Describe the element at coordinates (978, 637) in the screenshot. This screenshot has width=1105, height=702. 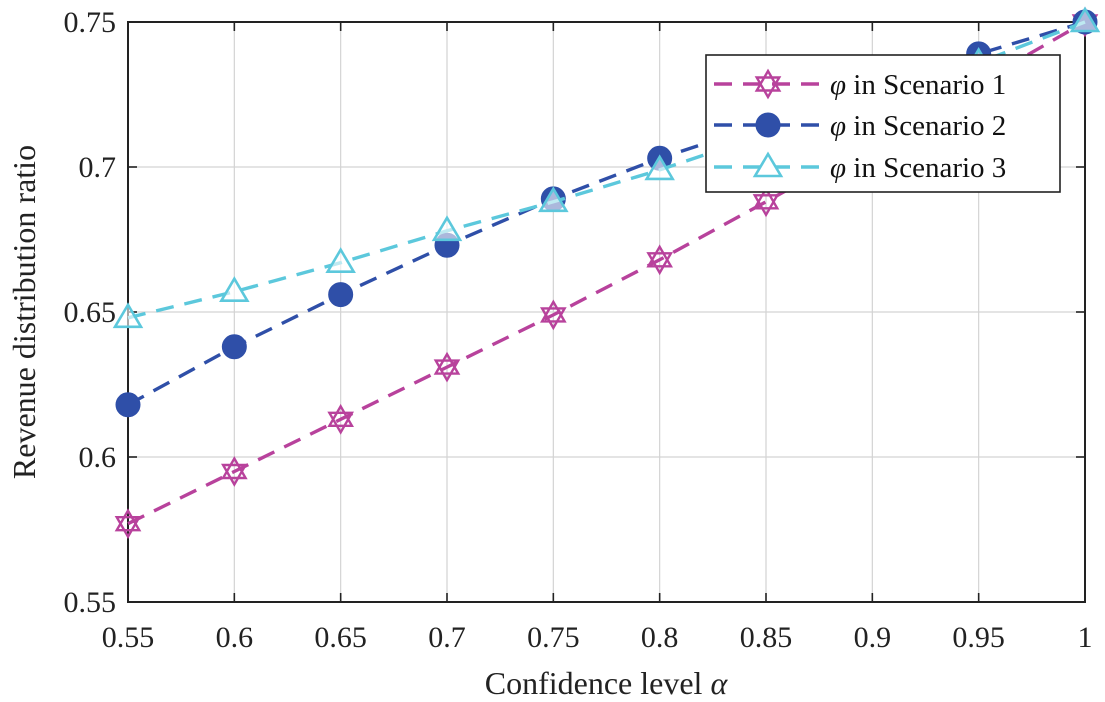
I see `x-tick-label: 0.95` at that location.